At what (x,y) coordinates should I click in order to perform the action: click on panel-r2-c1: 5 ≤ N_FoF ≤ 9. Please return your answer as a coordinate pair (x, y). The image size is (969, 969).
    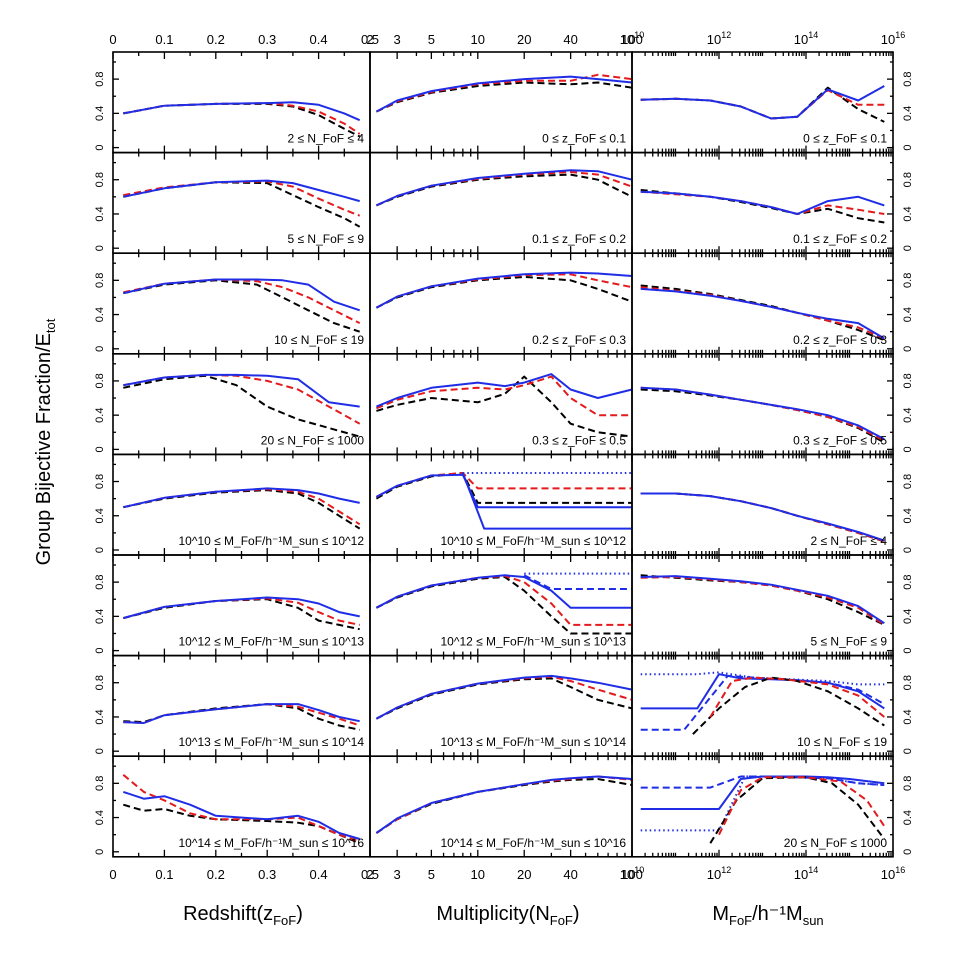
    Looking at the image, I should click on (241, 203).